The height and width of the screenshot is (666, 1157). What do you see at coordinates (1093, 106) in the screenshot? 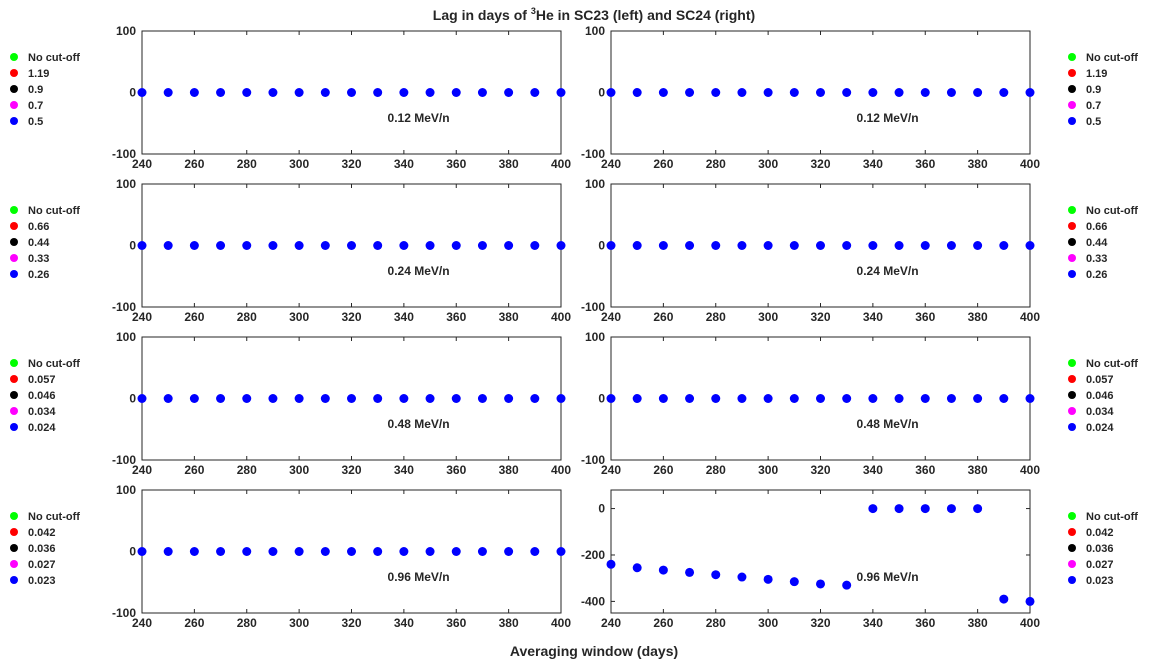
I see `legend-entry-label: 0.7` at bounding box center [1093, 106].